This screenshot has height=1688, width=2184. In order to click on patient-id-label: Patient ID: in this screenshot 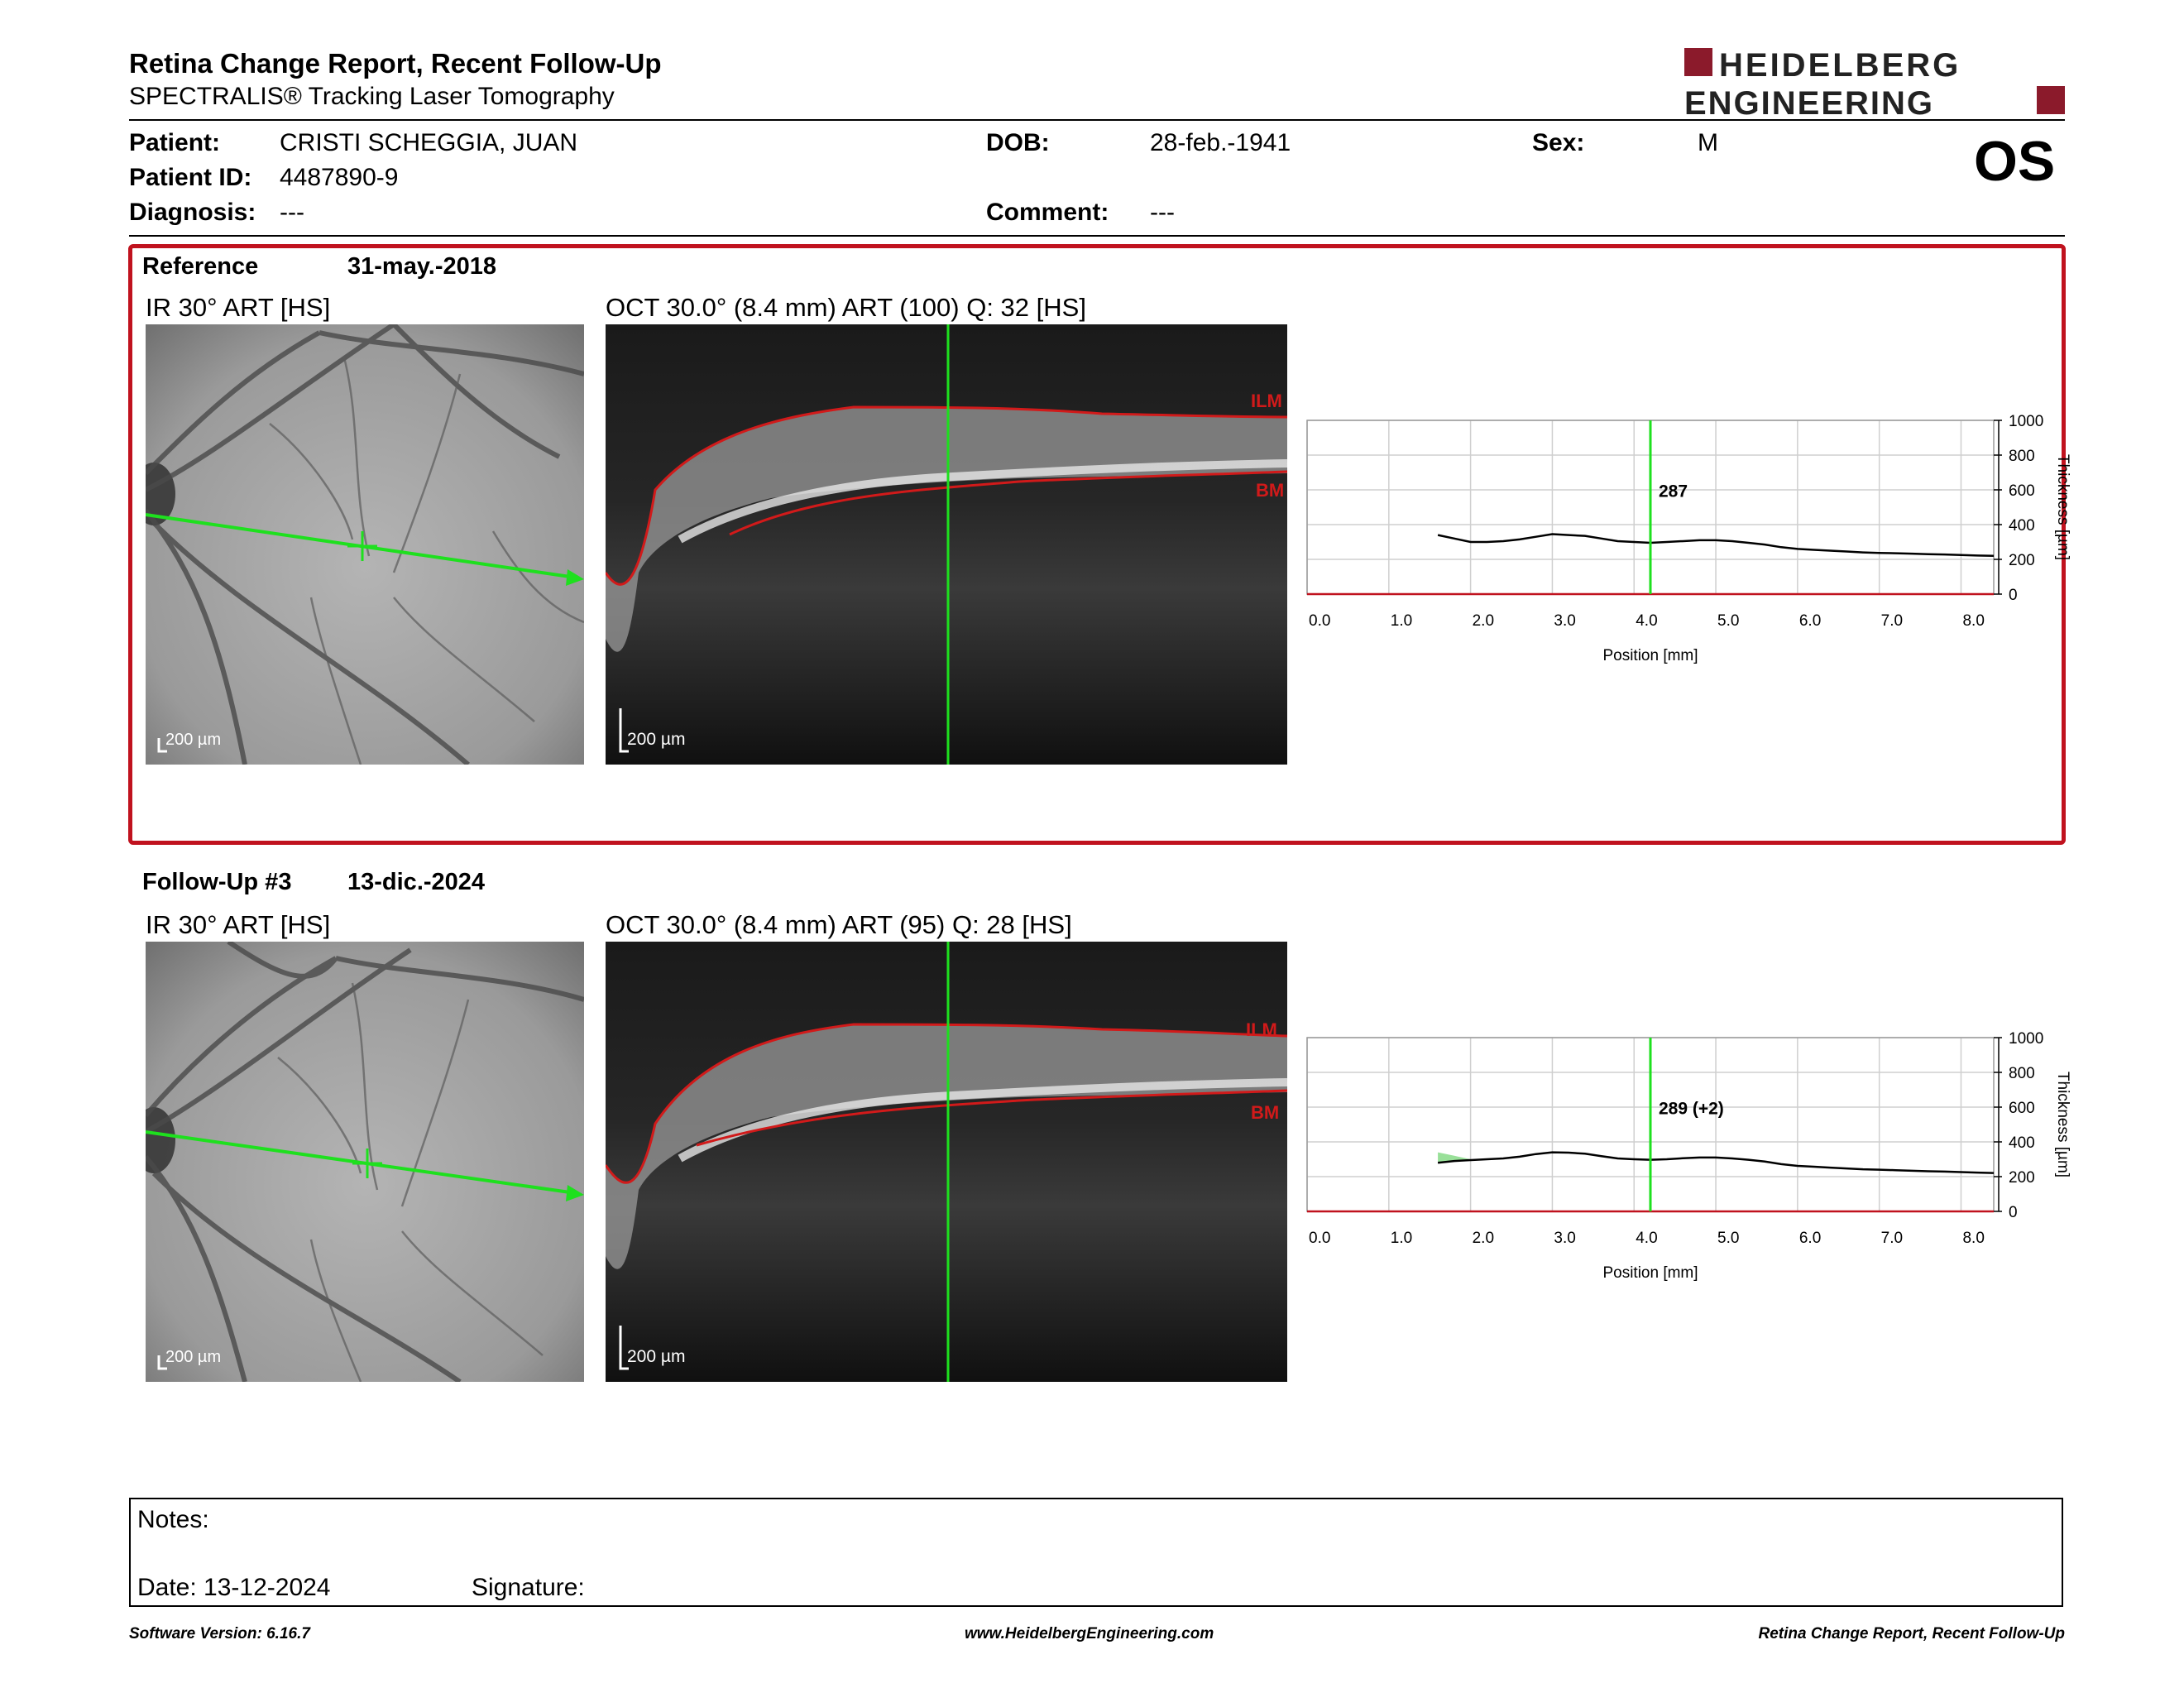, I will do `click(190, 177)`.